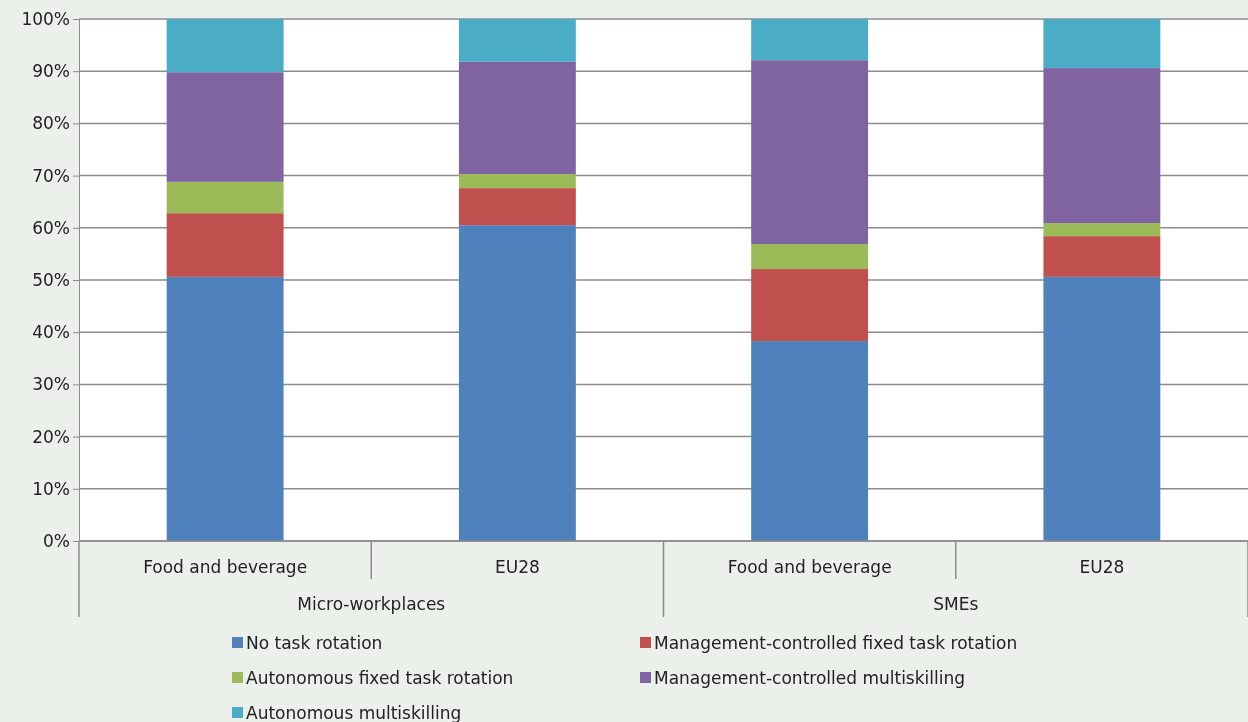 The width and height of the screenshot is (1248, 722). What do you see at coordinates (51, 384) in the screenshot?
I see `y-tick-label: 30%` at bounding box center [51, 384].